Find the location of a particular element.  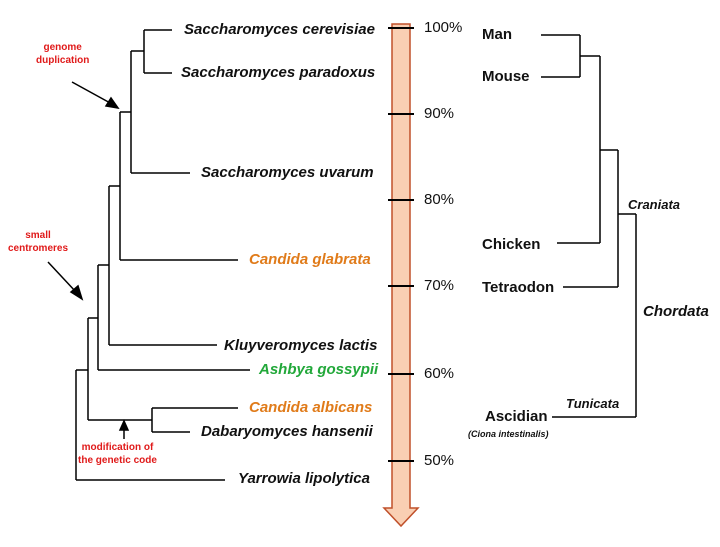

species-ashbya-gossypii: Ashbya gossypii is located at coordinates (319, 369).